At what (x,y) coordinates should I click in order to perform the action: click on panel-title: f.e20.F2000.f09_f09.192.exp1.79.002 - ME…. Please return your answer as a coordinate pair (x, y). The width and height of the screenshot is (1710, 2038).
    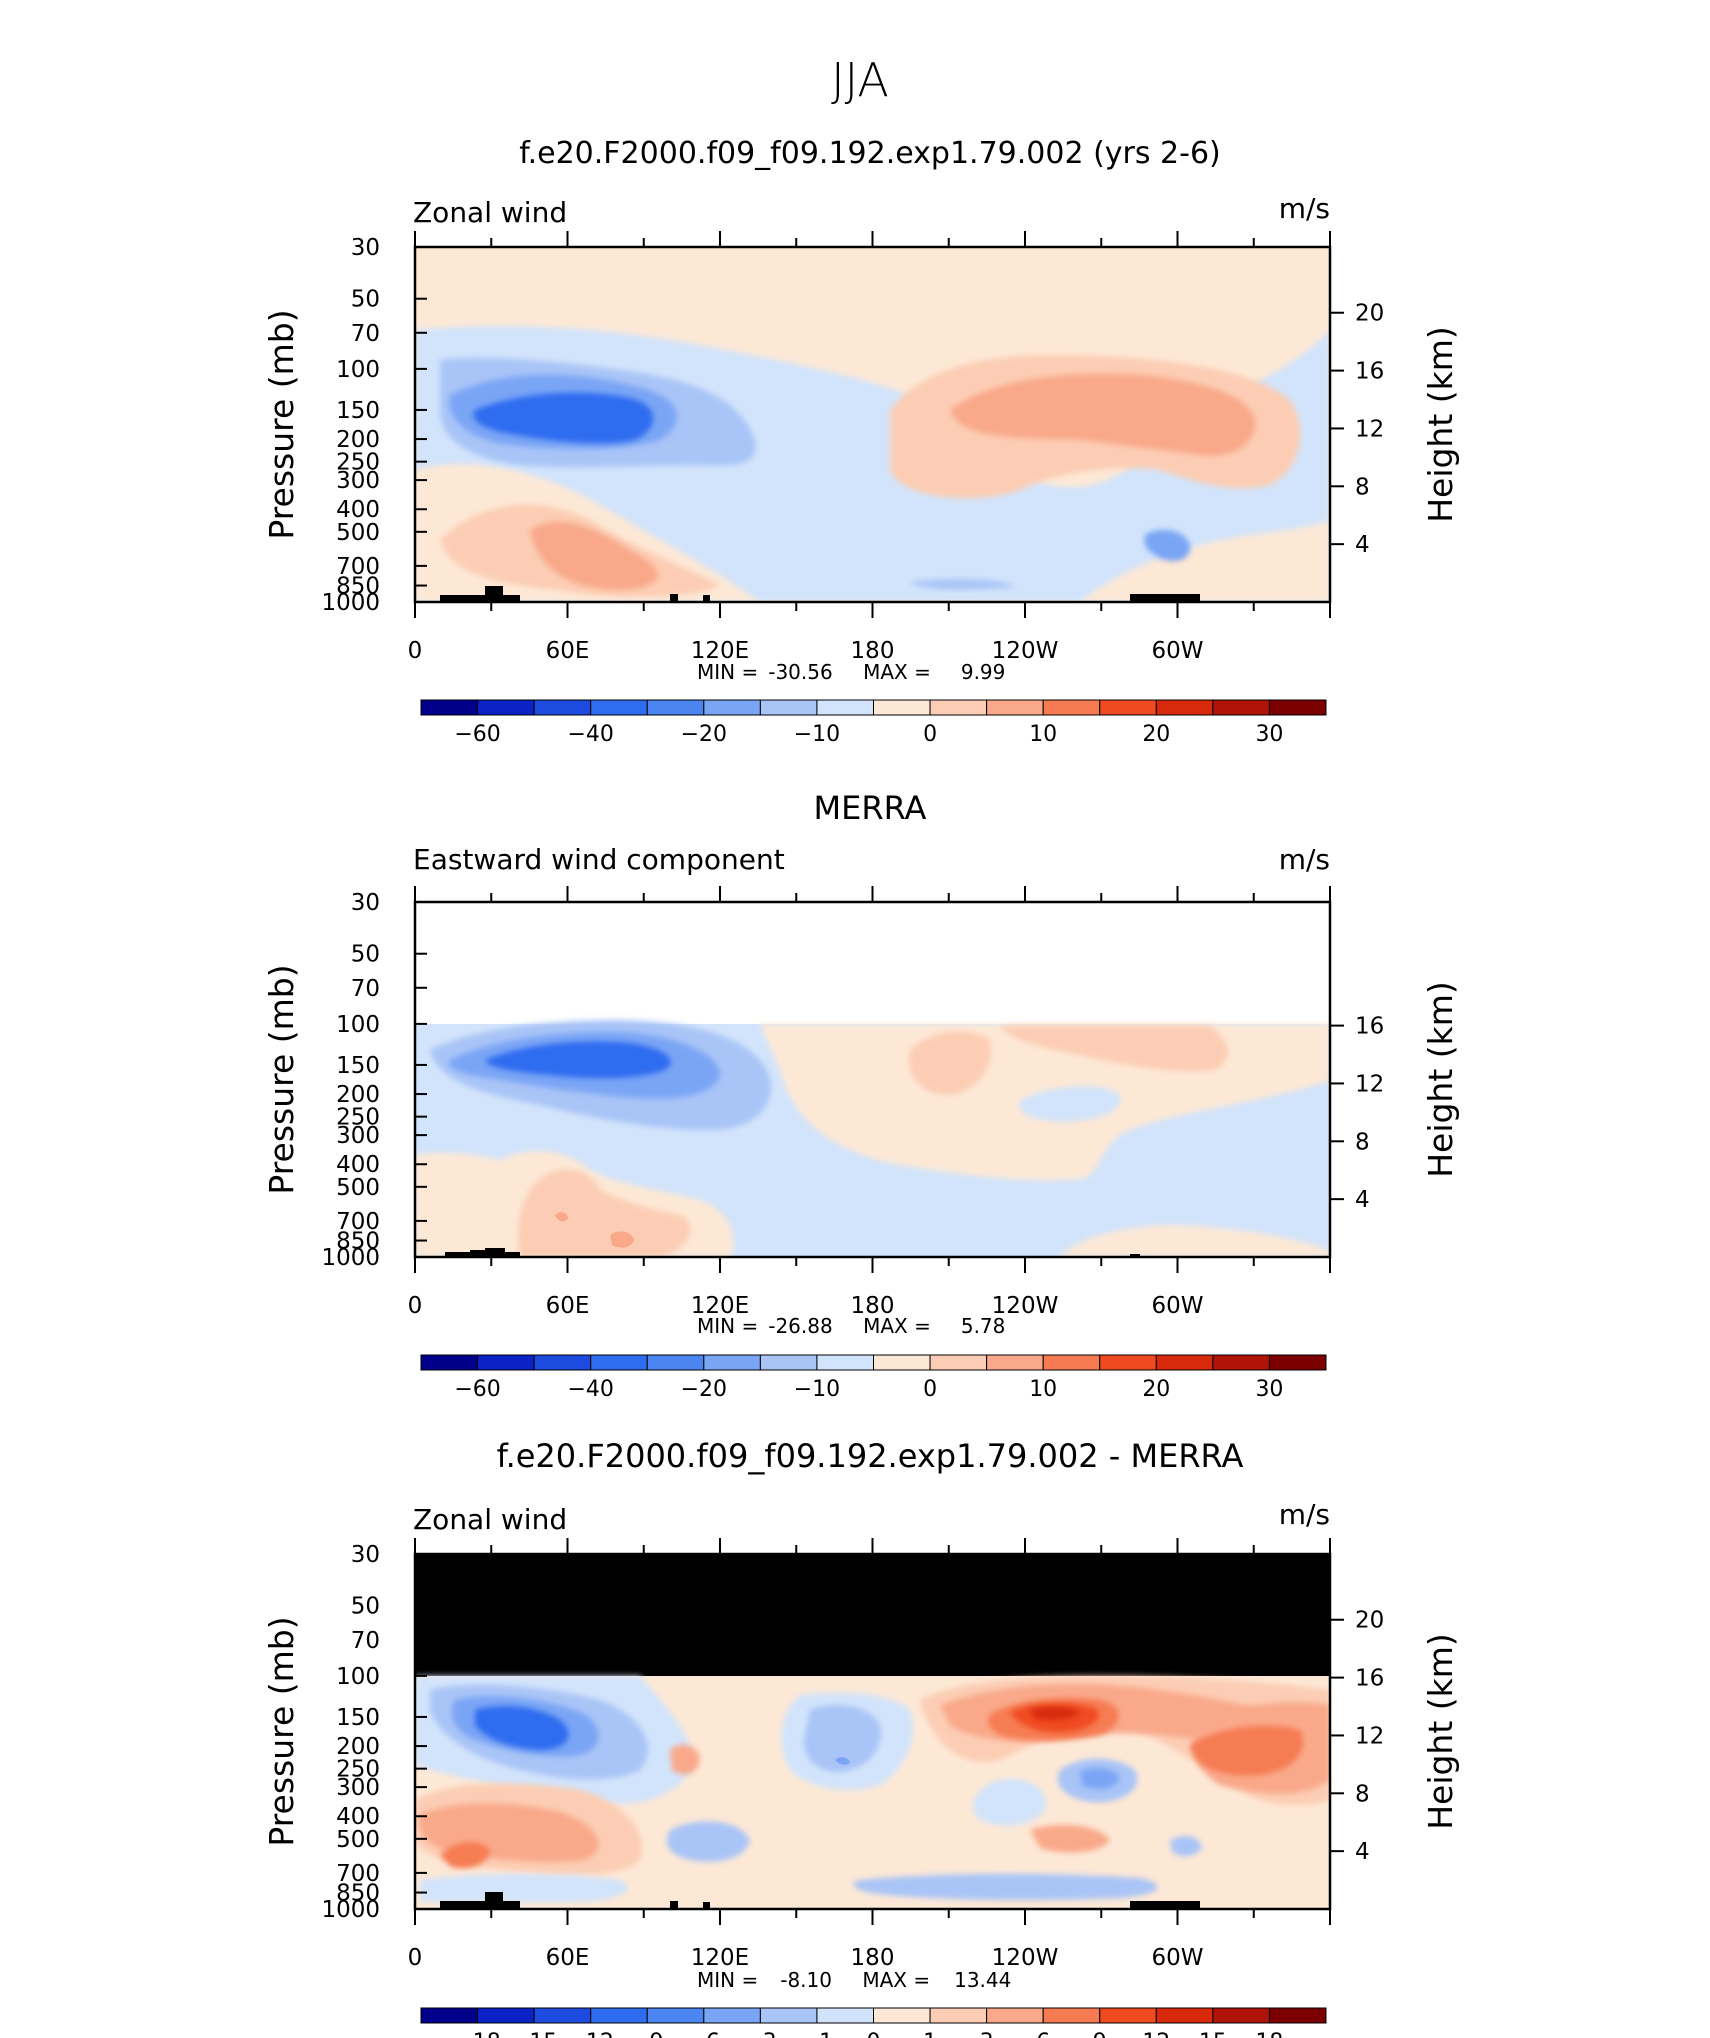
    Looking at the image, I should click on (870, 1456).